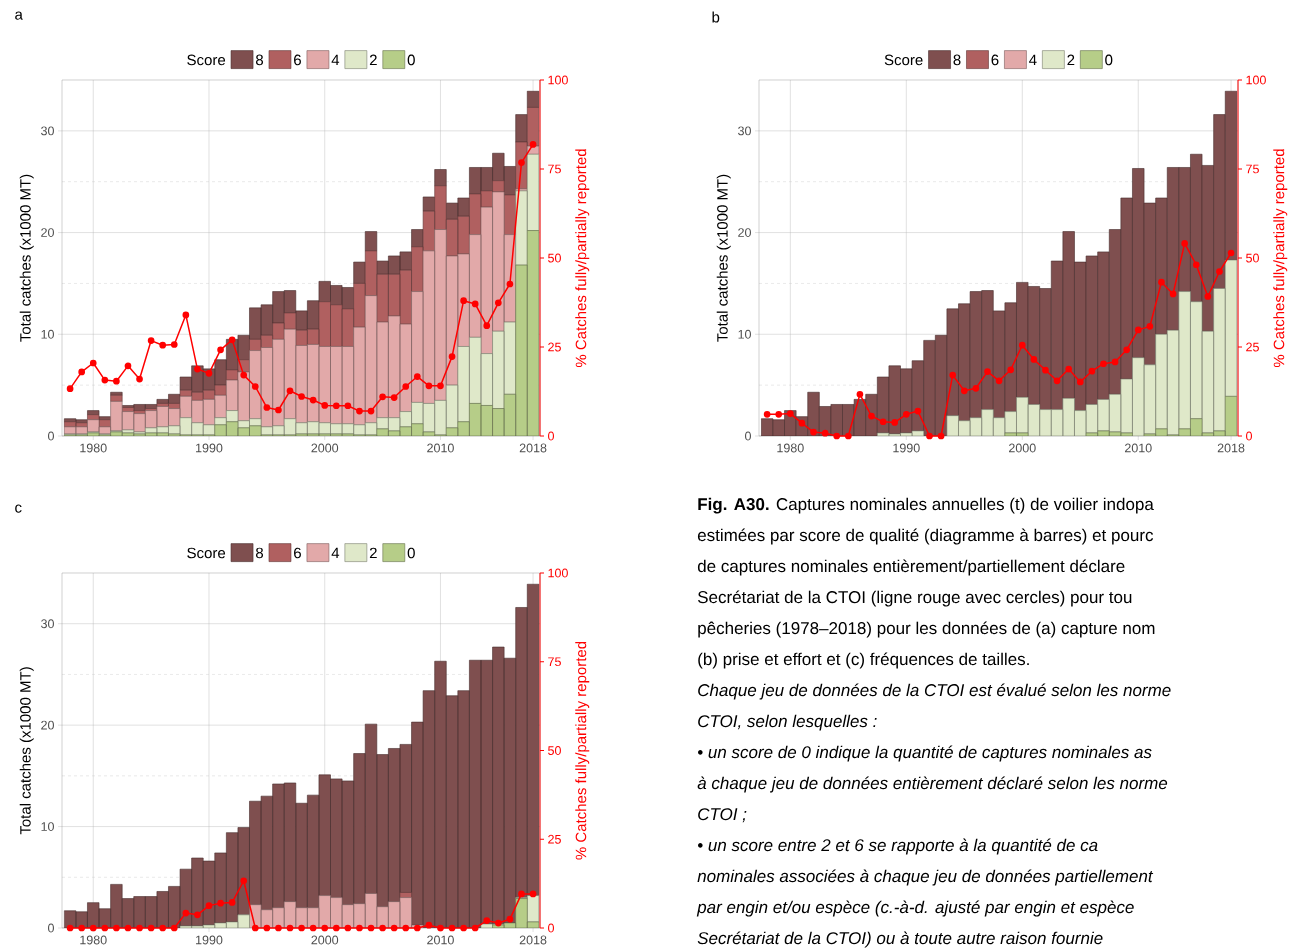 This screenshot has width=1299, height=951. What do you see at coordinates (716, 17) in the screenshot?
I see `chart-title: b` at bounding box center [716, 17].